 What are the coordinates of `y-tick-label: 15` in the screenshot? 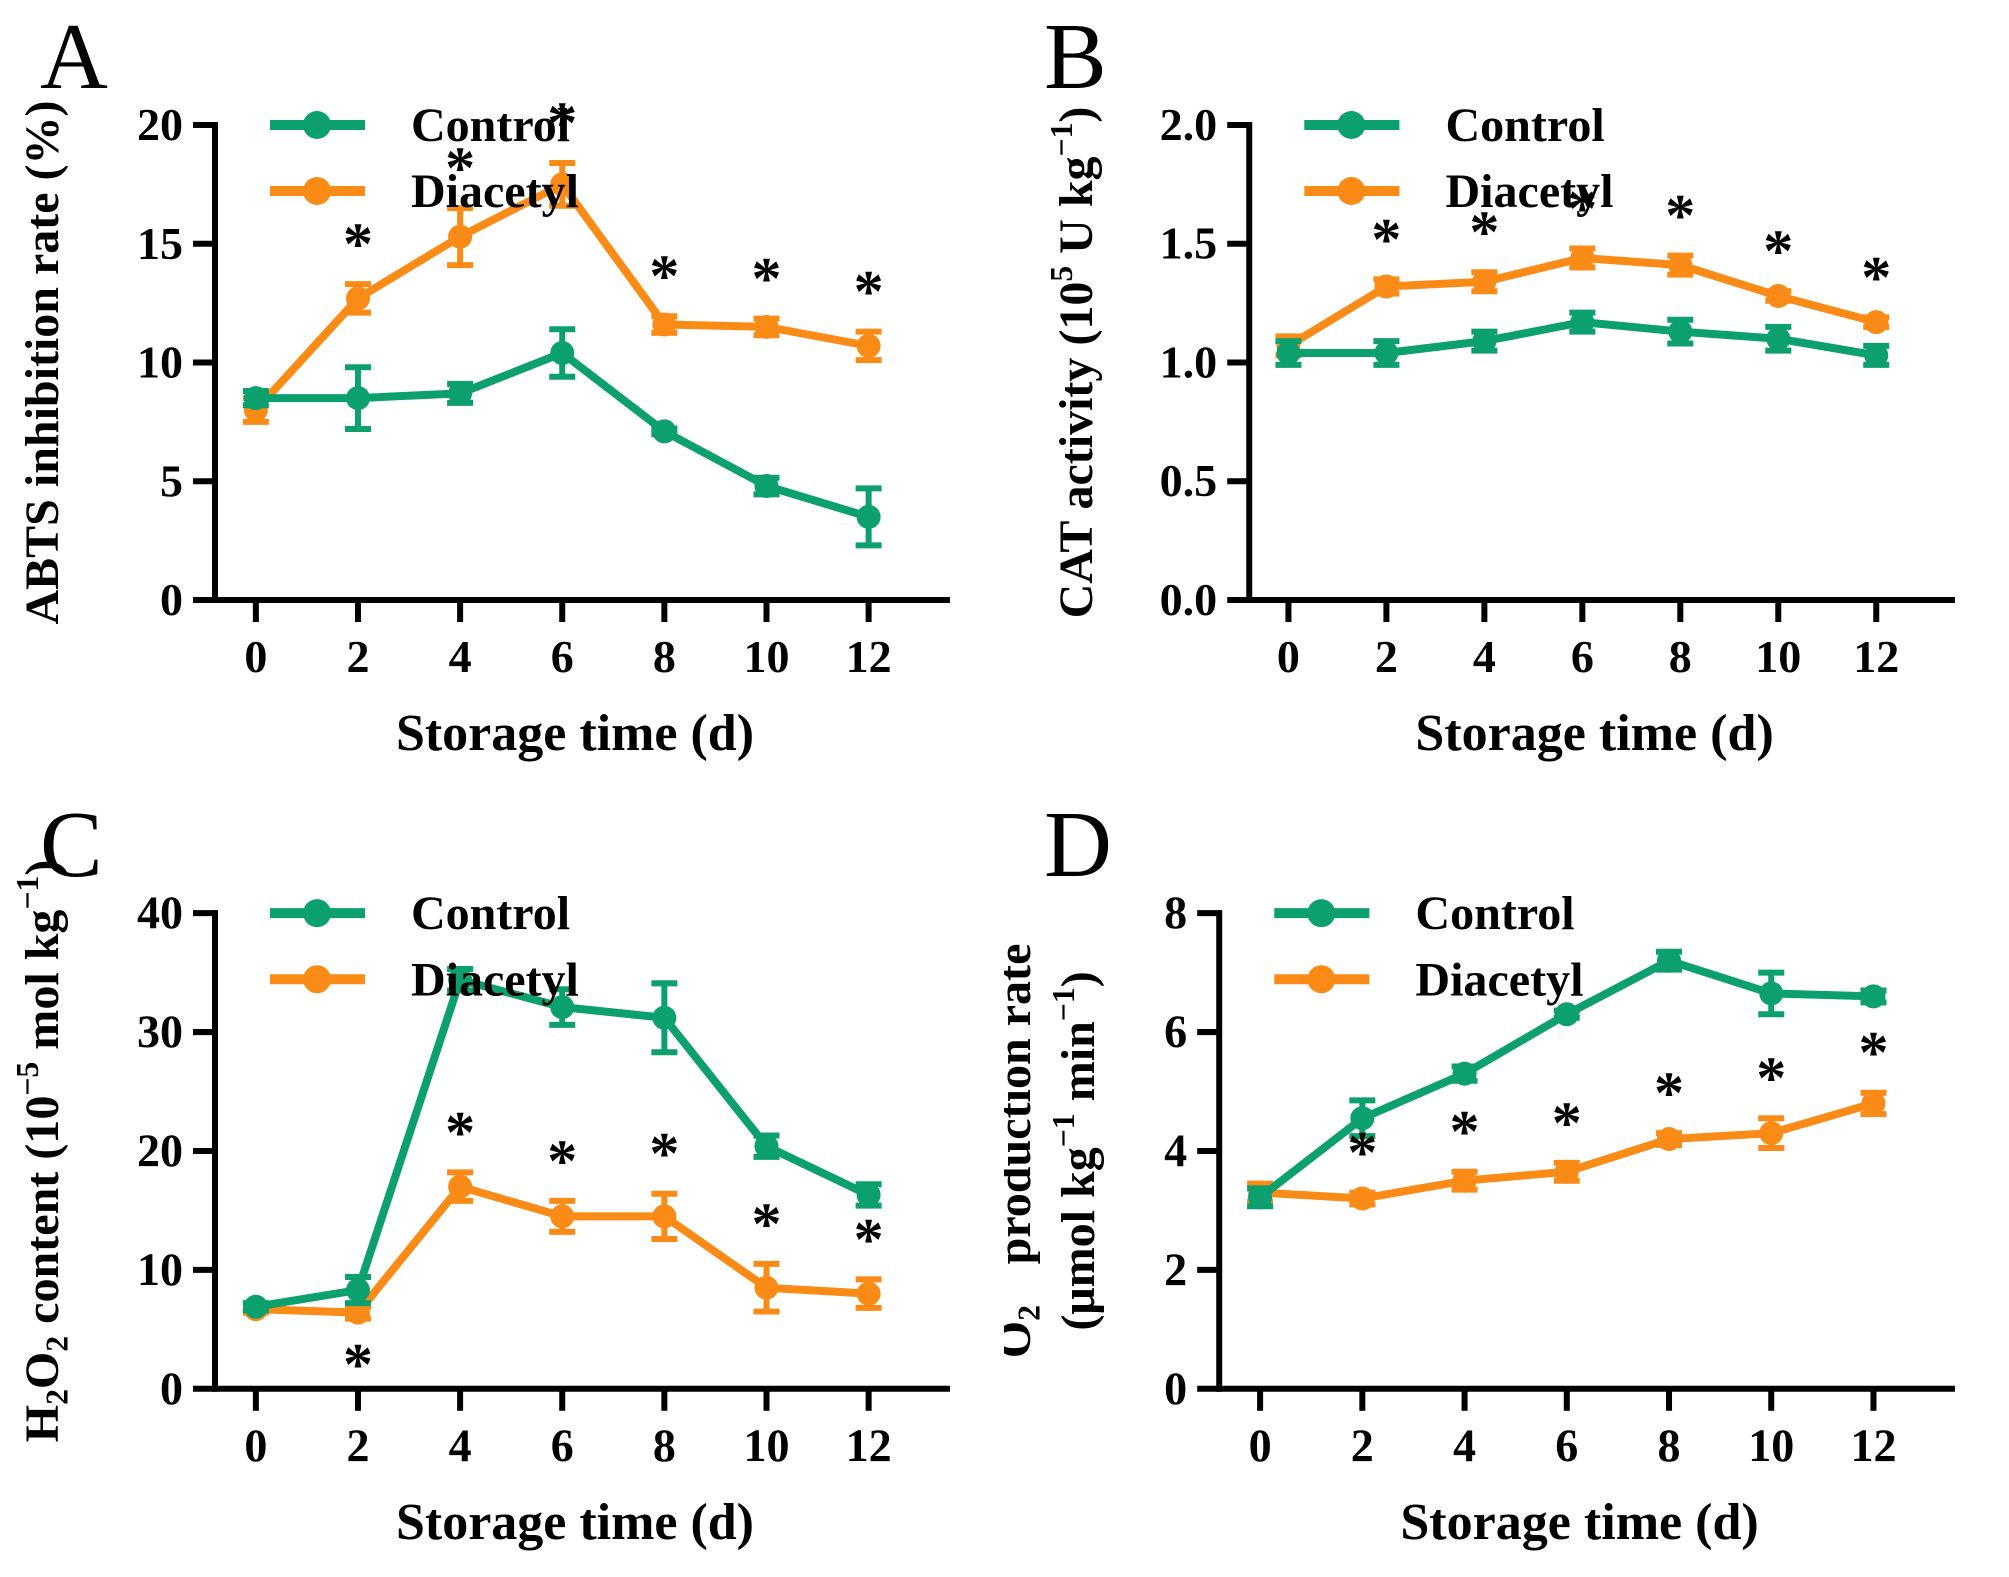 It's located at (160, 243).